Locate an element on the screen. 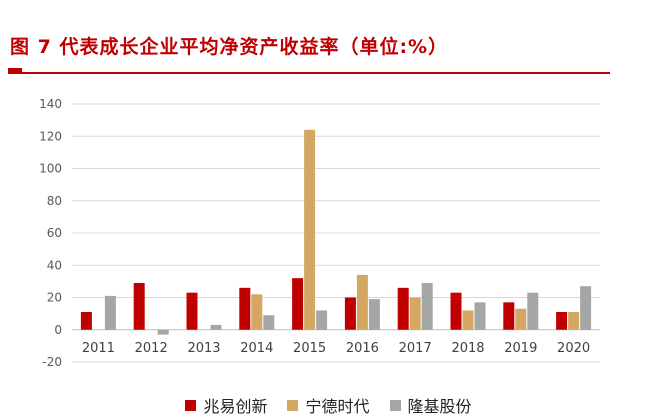  legend-item-1: 宁德时代 is located at coordinates (328, 405).